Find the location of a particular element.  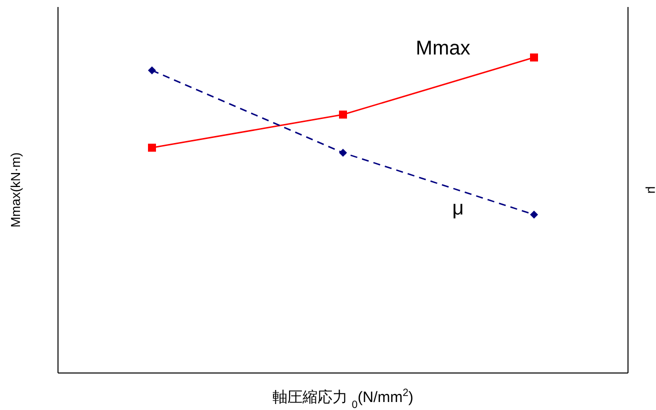

y-axis-title: Mmax(kN·m) is located at coordinates (15, 190).